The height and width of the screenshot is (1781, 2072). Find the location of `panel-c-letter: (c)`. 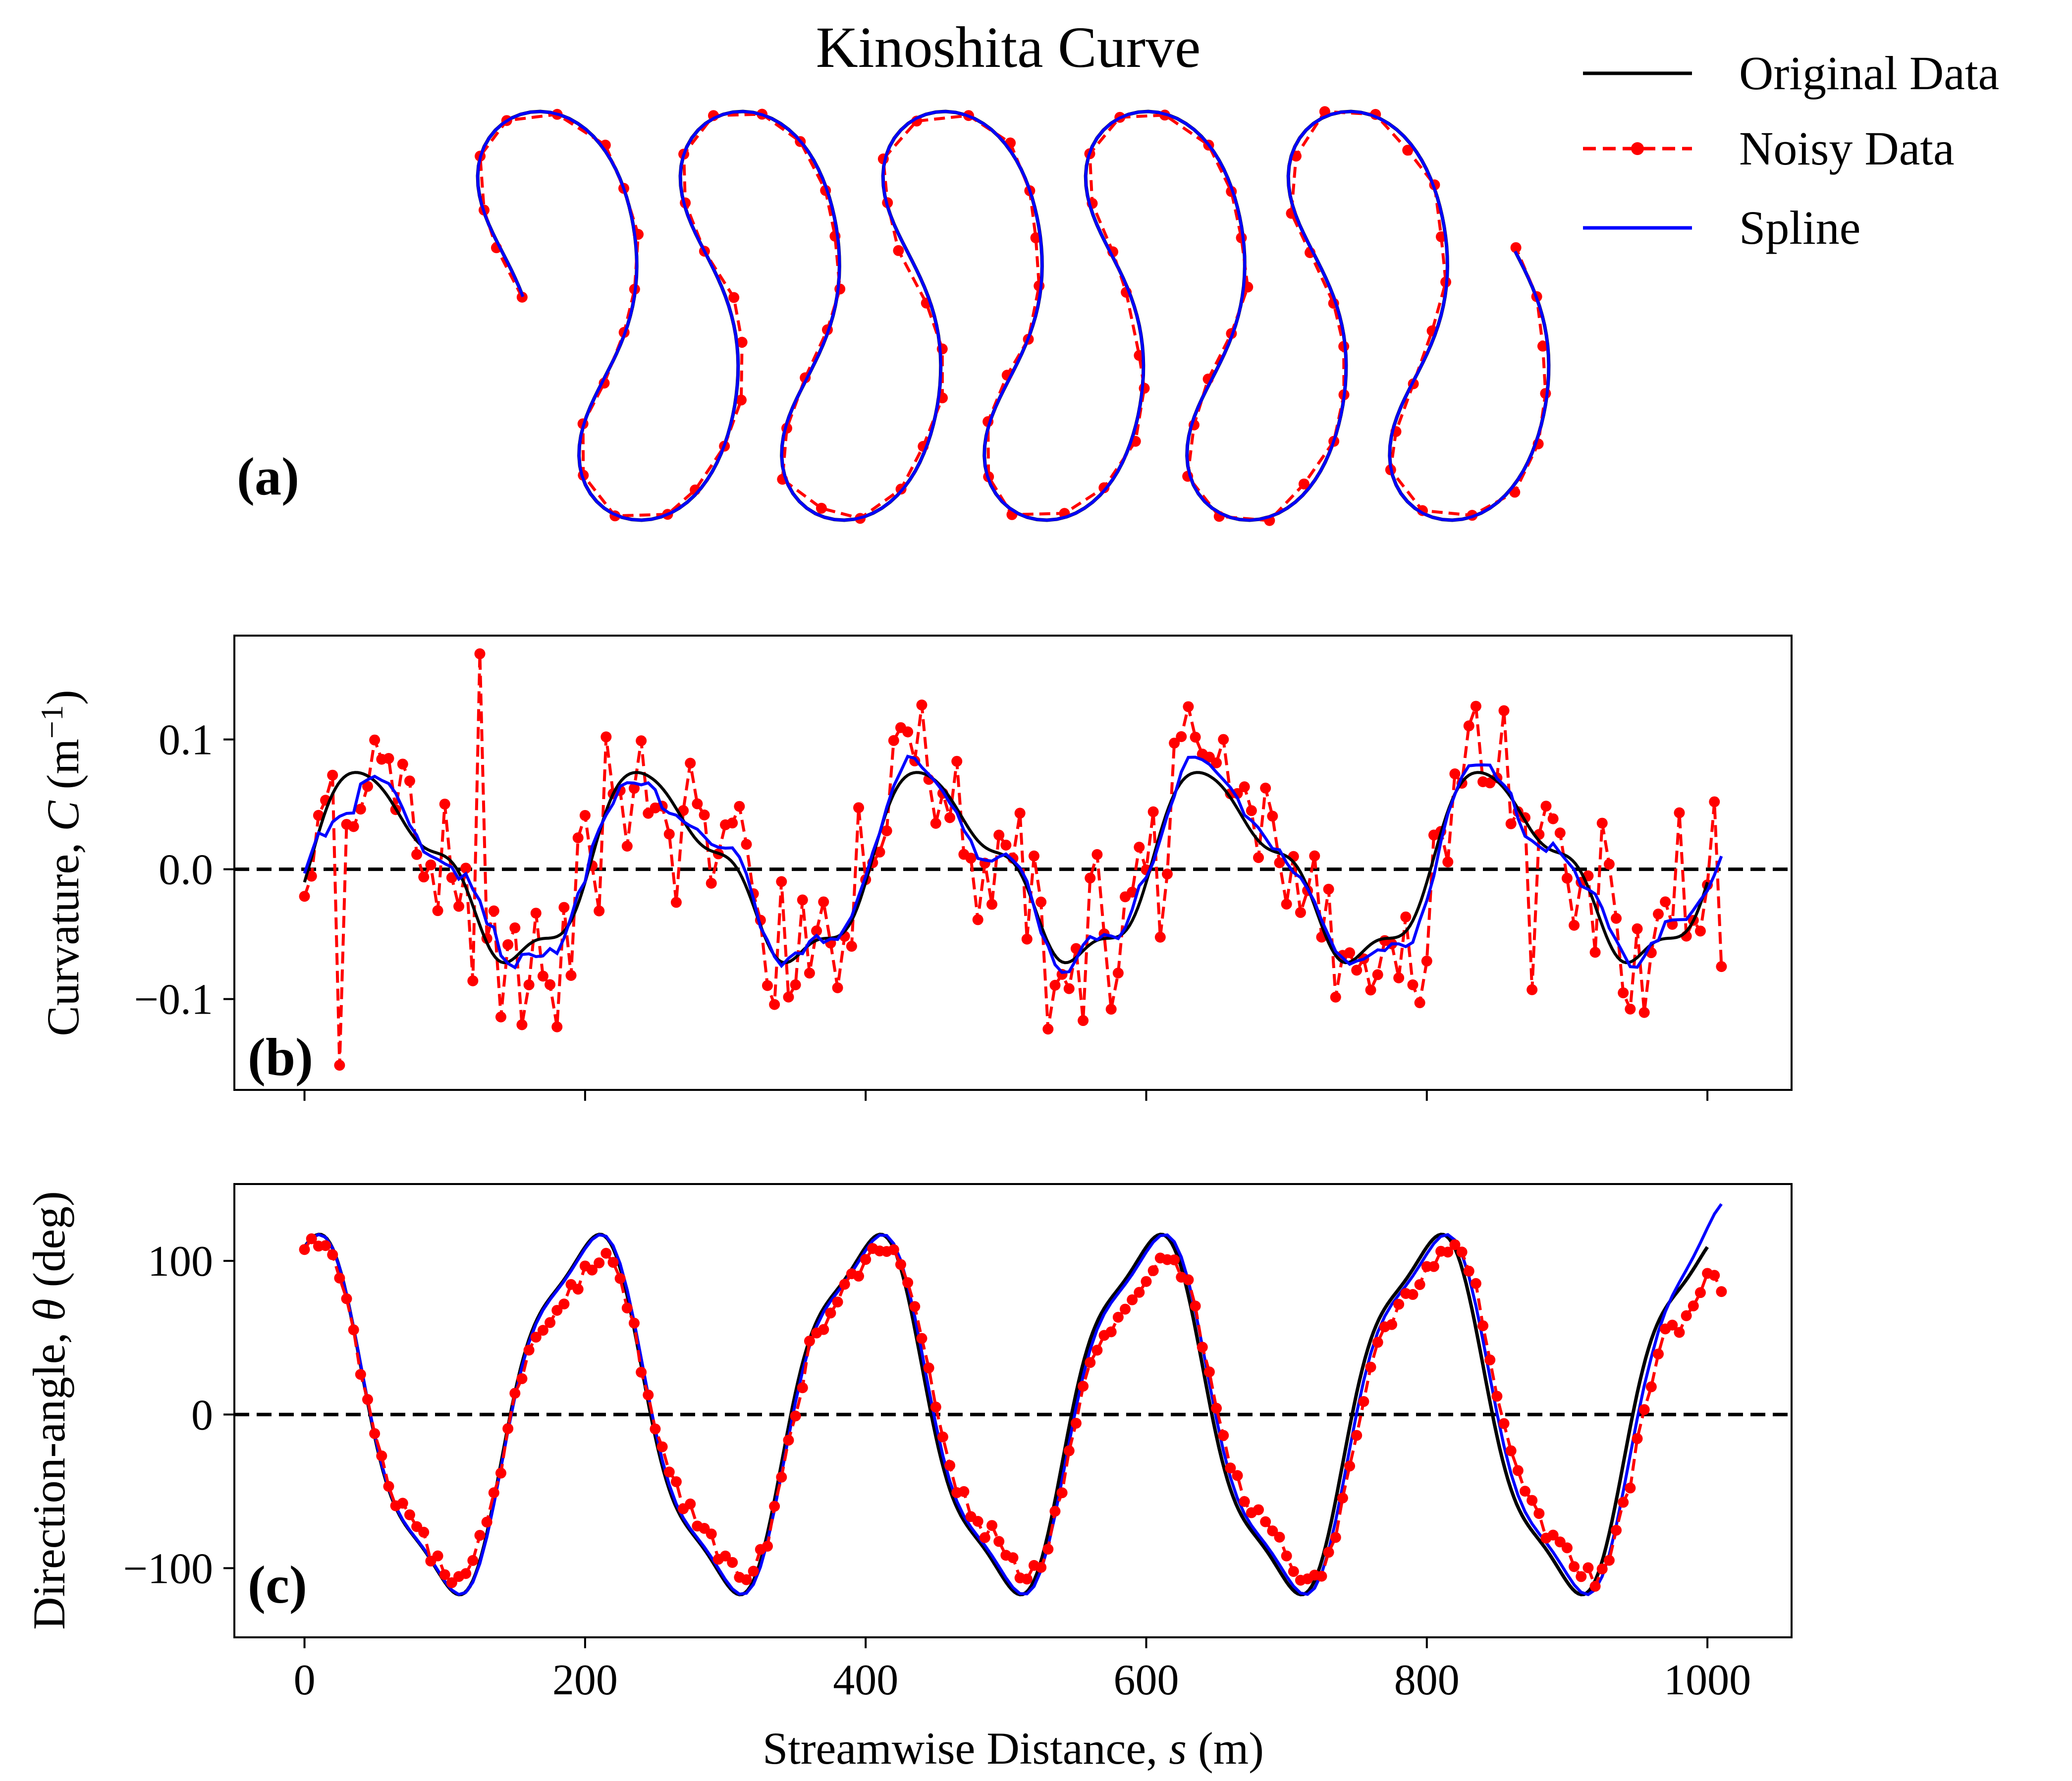

panel-c-letter: (c) is located at coordinates (277, 1585).